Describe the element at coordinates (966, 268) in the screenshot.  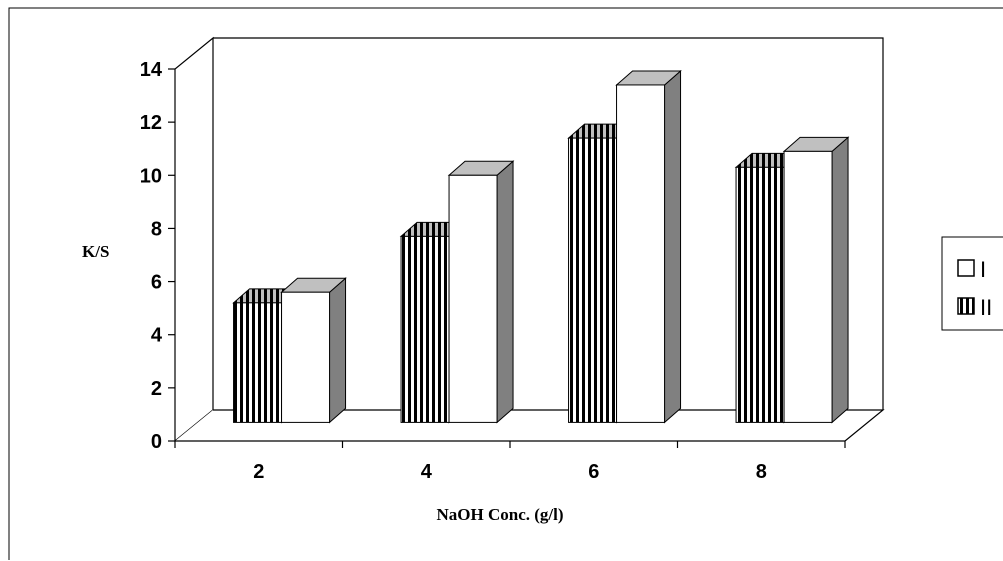
I see `legend-swatch-i` at that location.